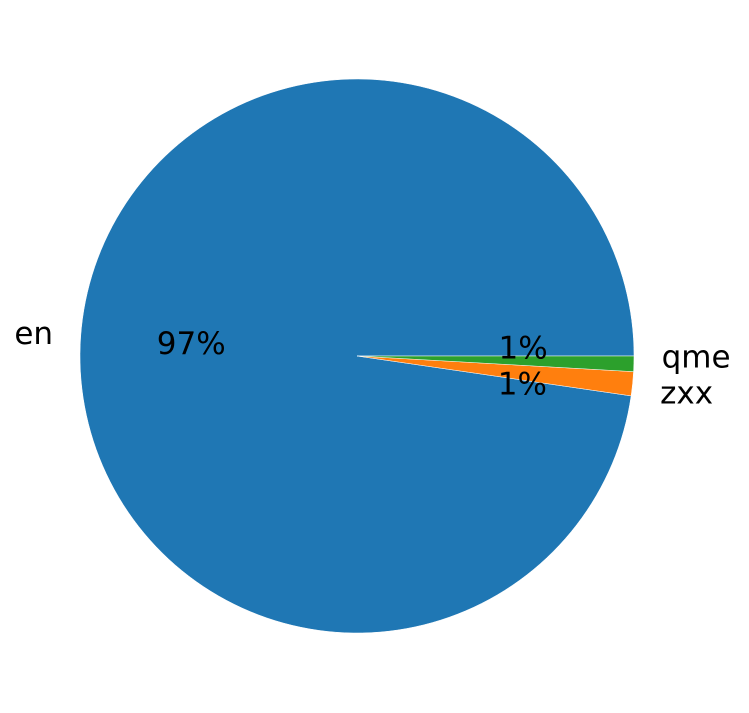  What do you see at coordinates (33, 334) in the screenshot?
I see `slice-label-en: en` at bounding box center [33, 334].